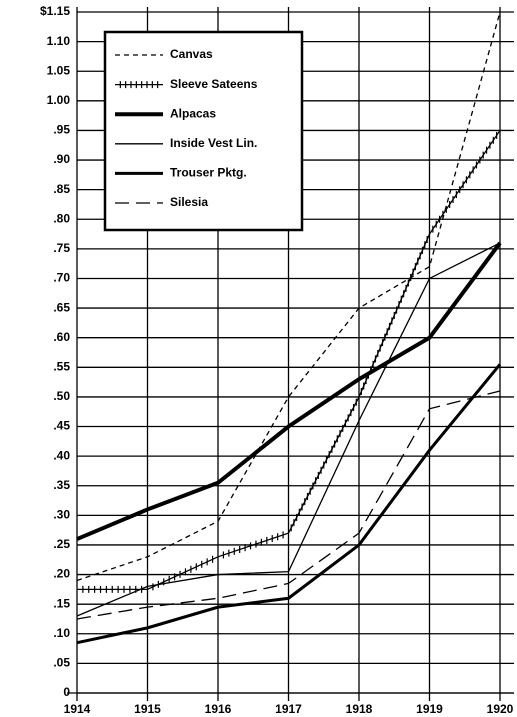 The height and width of the screenshot is (717, 517). What do you see at coordinates (55, 11) in the screenshot?
I see `y-tick-label: $1.15` at bounding box center [55, 11].